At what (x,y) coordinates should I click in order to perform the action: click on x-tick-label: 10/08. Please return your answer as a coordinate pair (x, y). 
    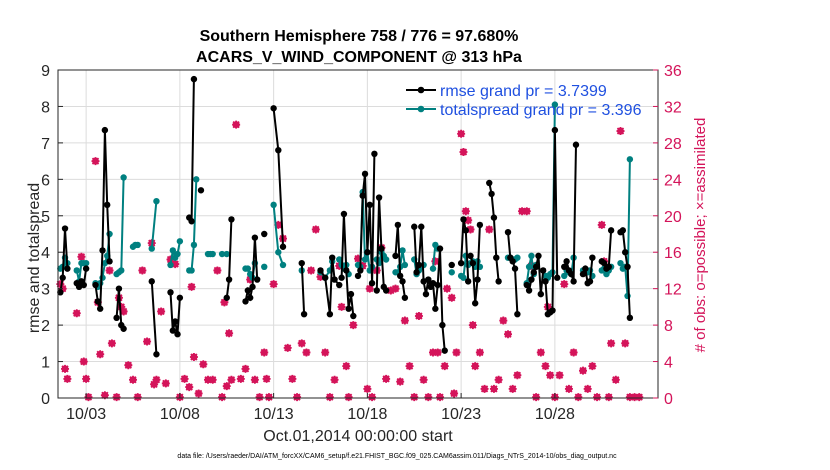
    Looking at the image, I should click on (180, 414).